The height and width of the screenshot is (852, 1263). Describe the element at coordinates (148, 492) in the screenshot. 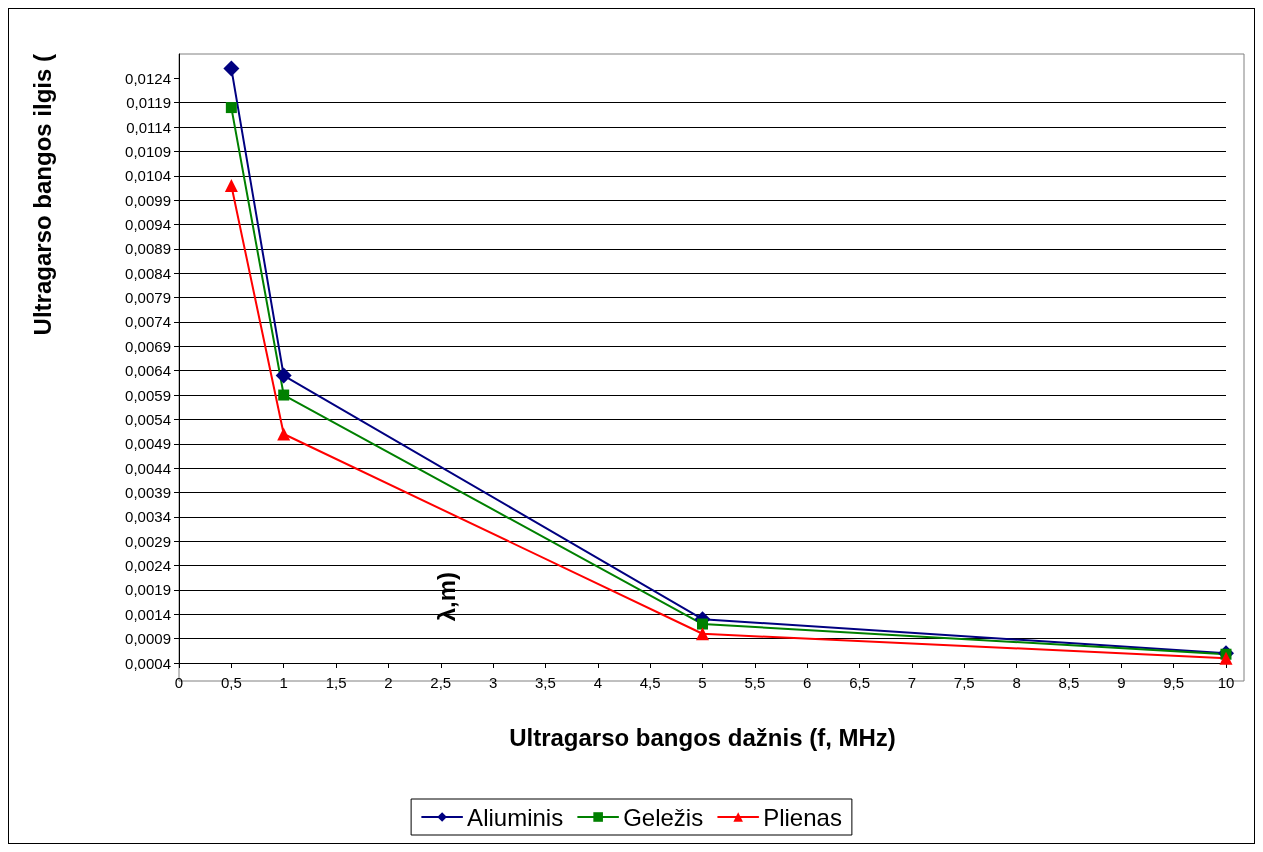

I see `y-tick-label: 0,0039` at that location.